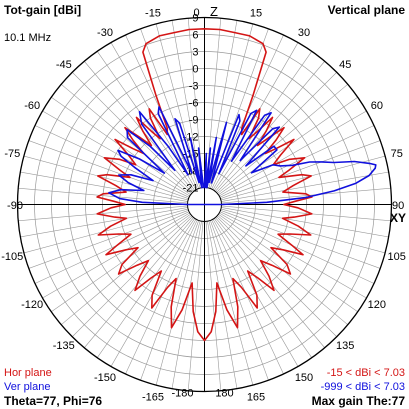 The width and height of the screenshot is (409, 409). Describe the element at coordinates (398, 218) in the screenshot. I see `xy-axis-label: XY` at that location.